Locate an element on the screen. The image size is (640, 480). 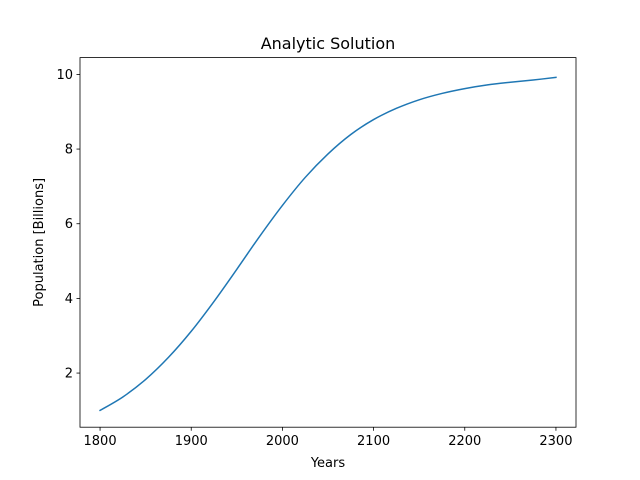
y-tick-label: 6 is located at coordinates (69, 224).